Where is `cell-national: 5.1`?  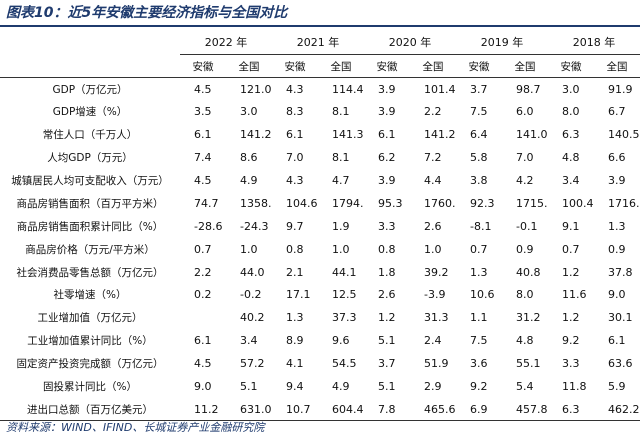 cell-national: 5.1 is located at coordinates (249, 387).